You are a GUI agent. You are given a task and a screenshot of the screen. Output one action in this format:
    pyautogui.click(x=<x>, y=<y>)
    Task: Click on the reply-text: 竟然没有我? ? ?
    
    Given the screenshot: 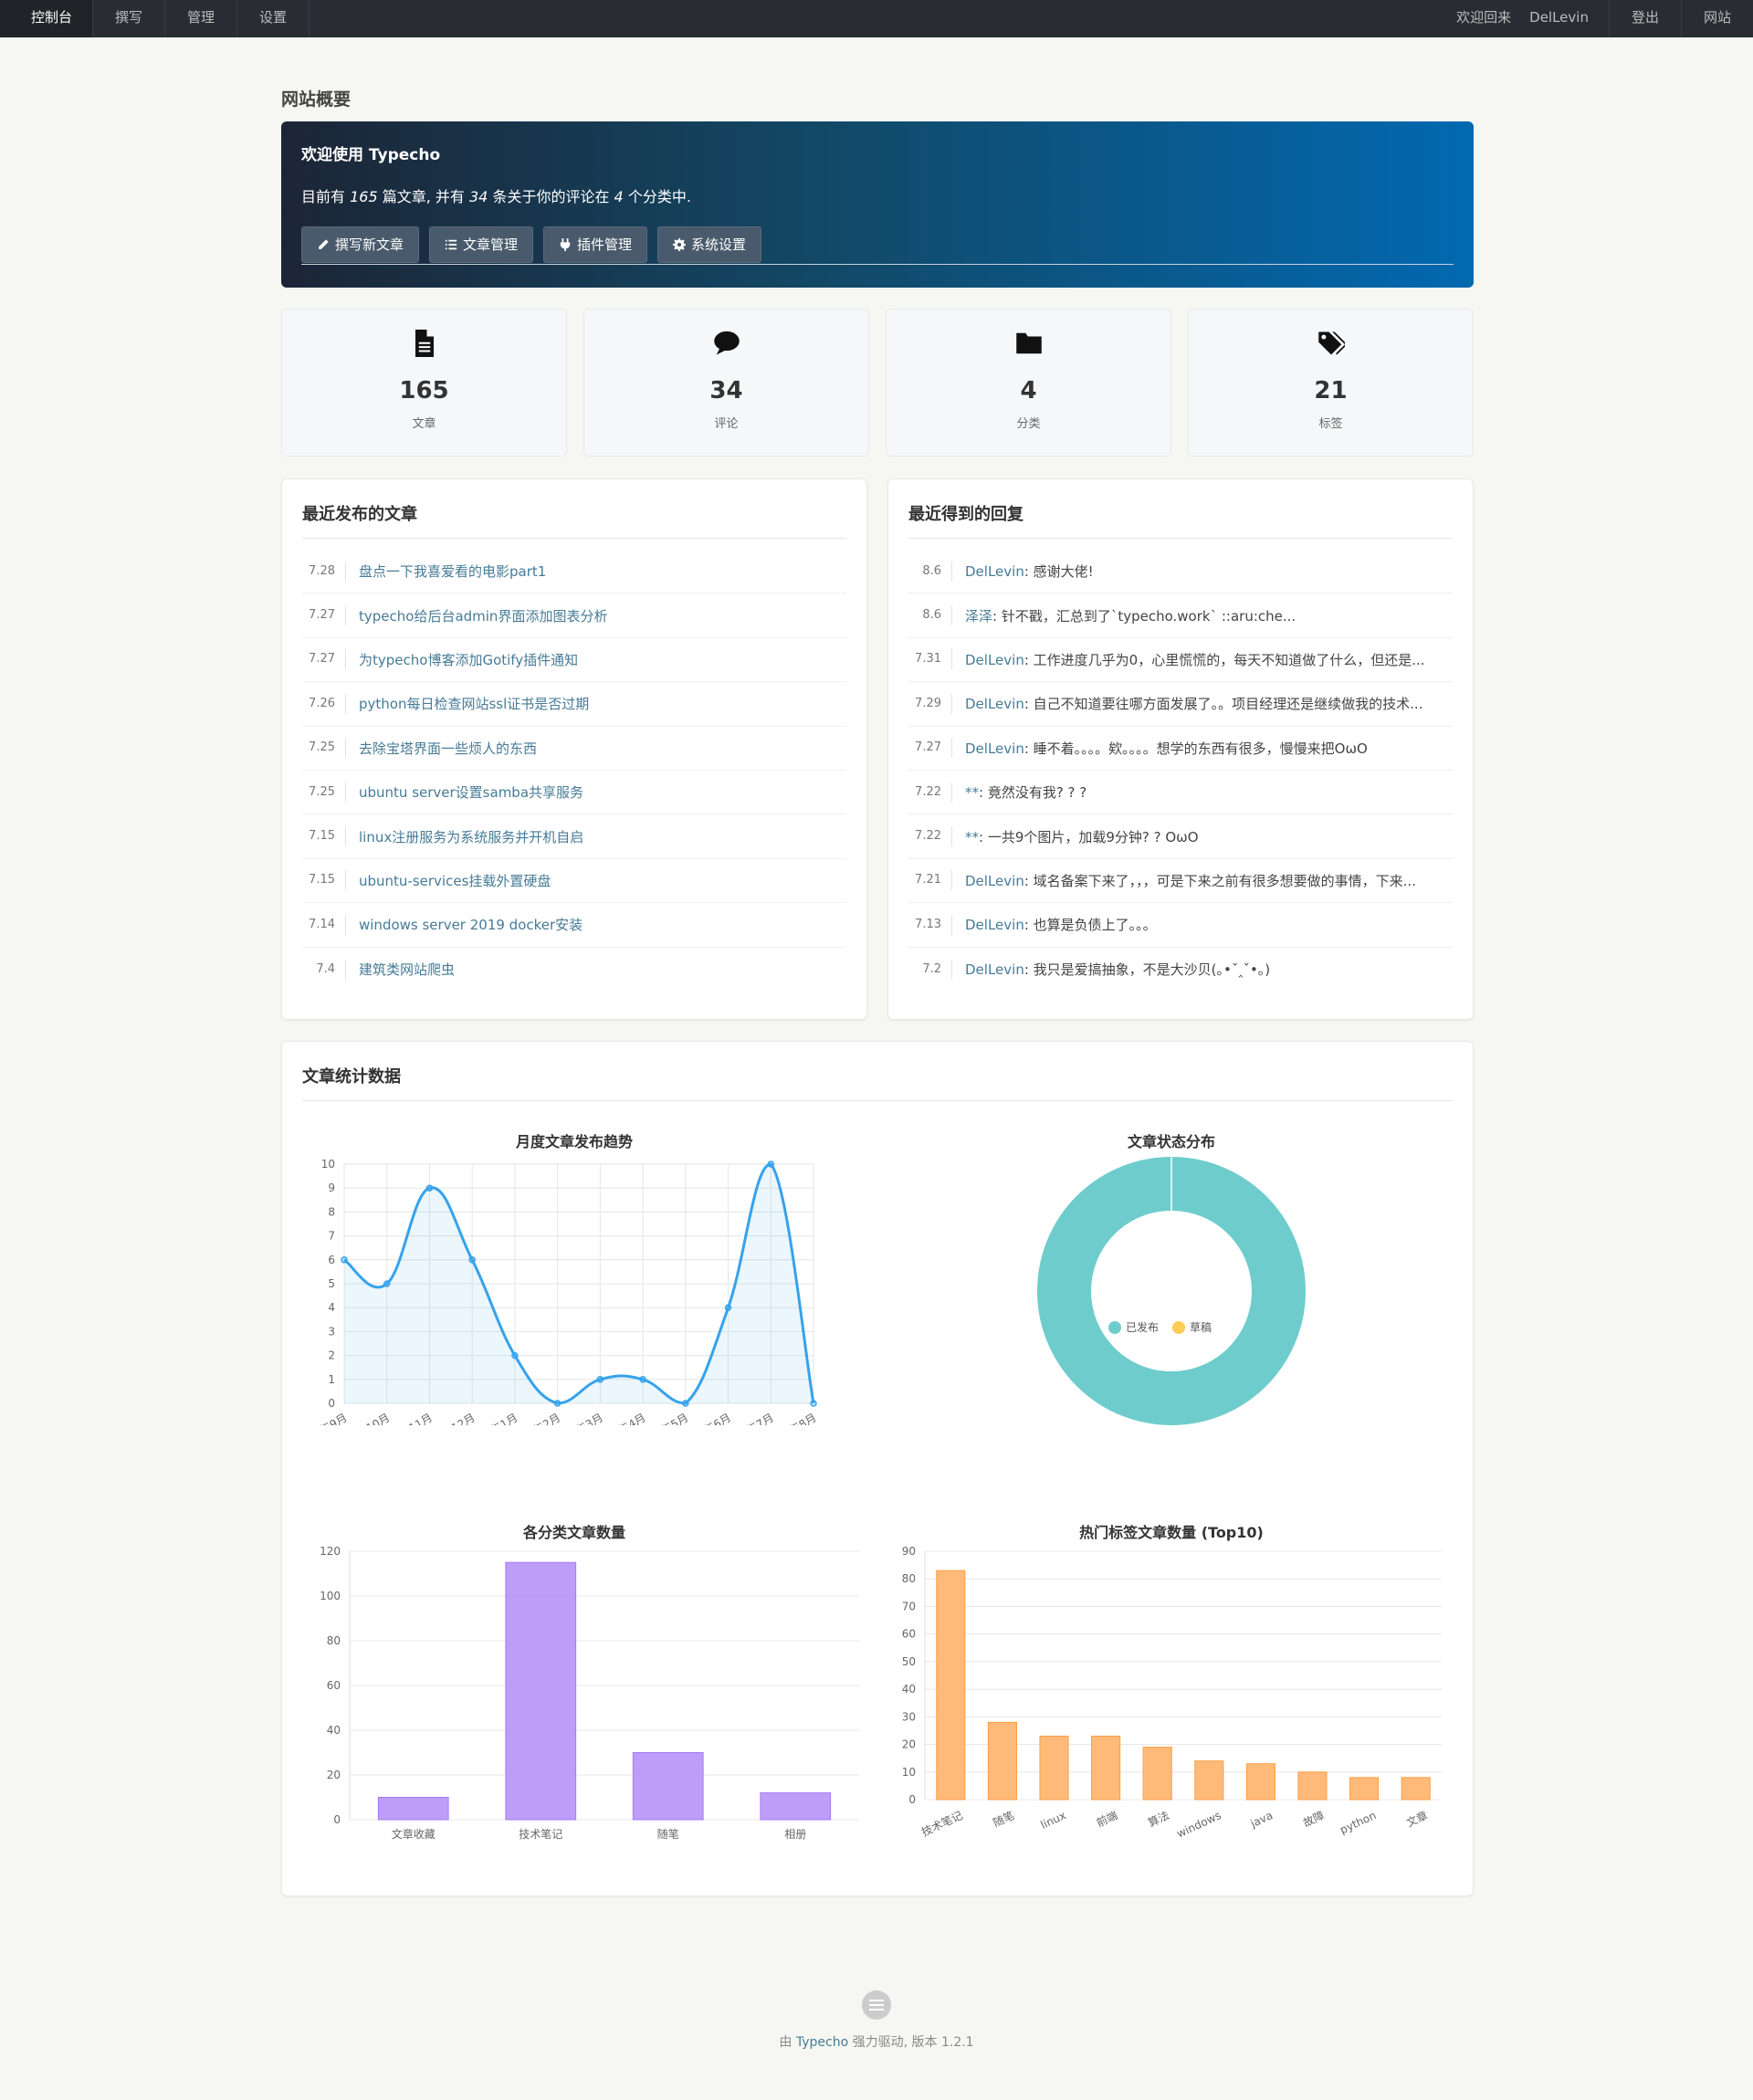 What is the action you would take?
    pyautogui.click(x=1037, y=793)
    